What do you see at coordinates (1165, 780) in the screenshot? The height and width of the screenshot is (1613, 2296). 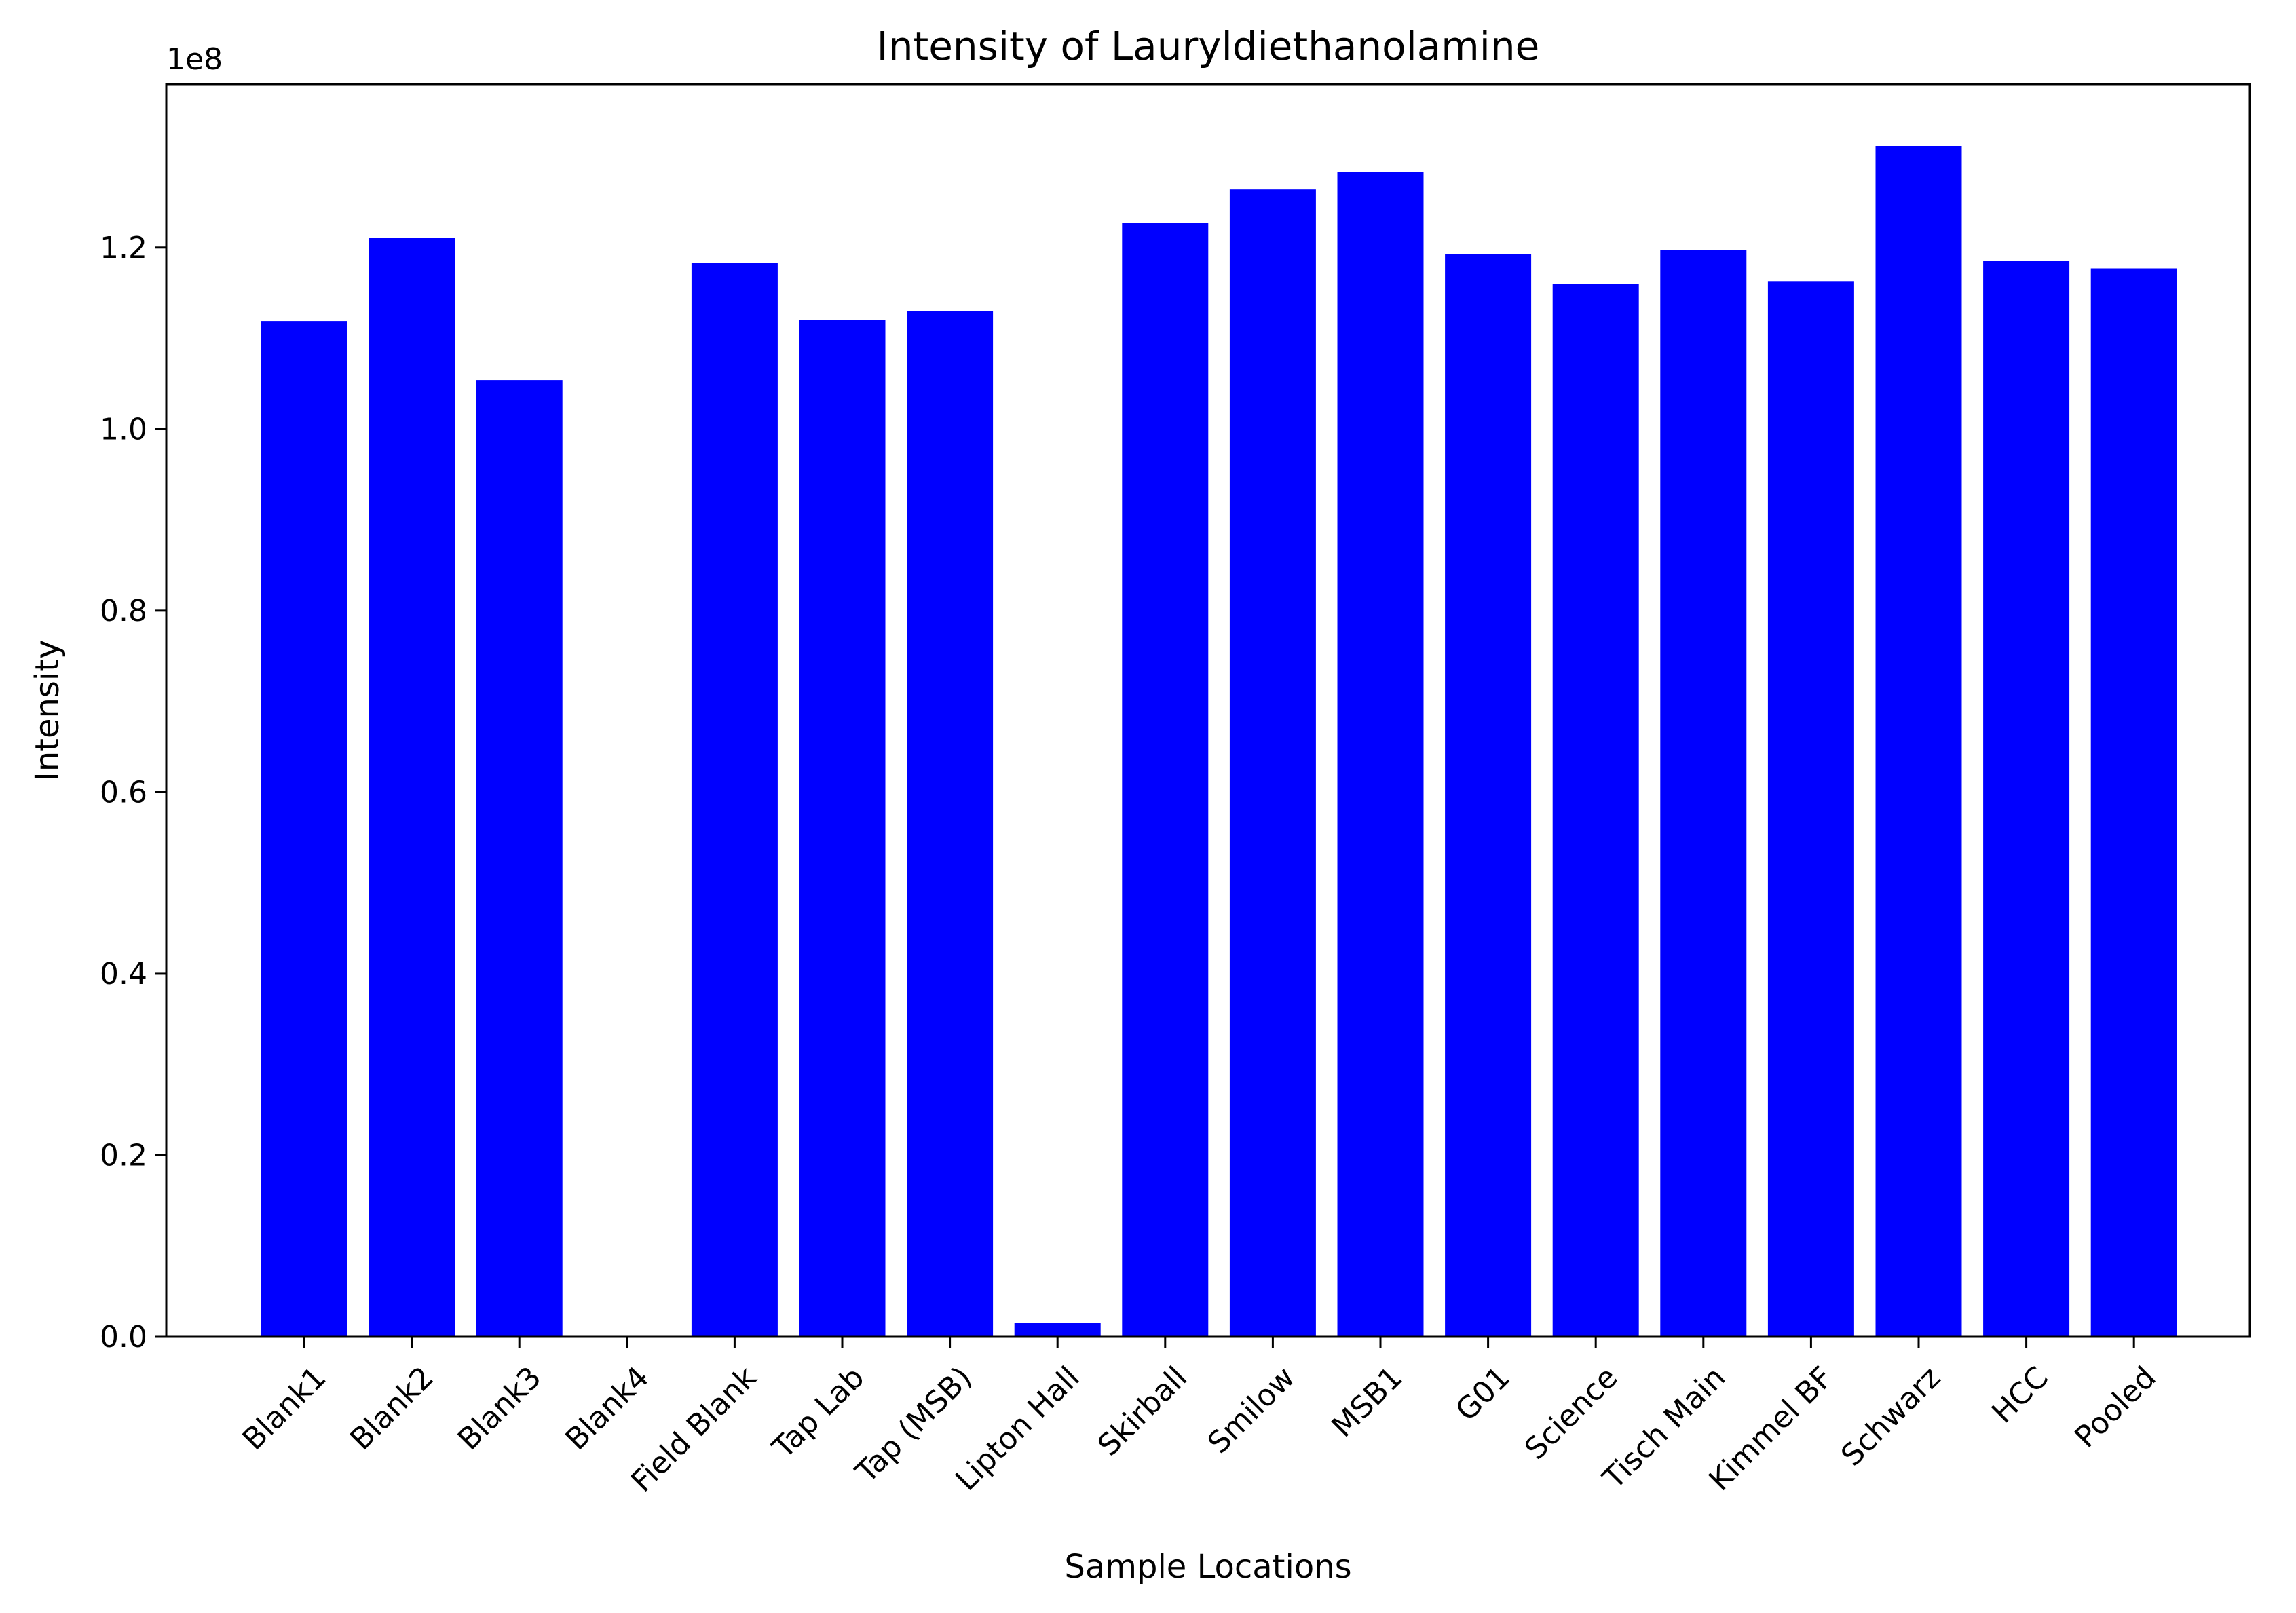 I see `bar-skirball` at bounding box center [1165, 780].